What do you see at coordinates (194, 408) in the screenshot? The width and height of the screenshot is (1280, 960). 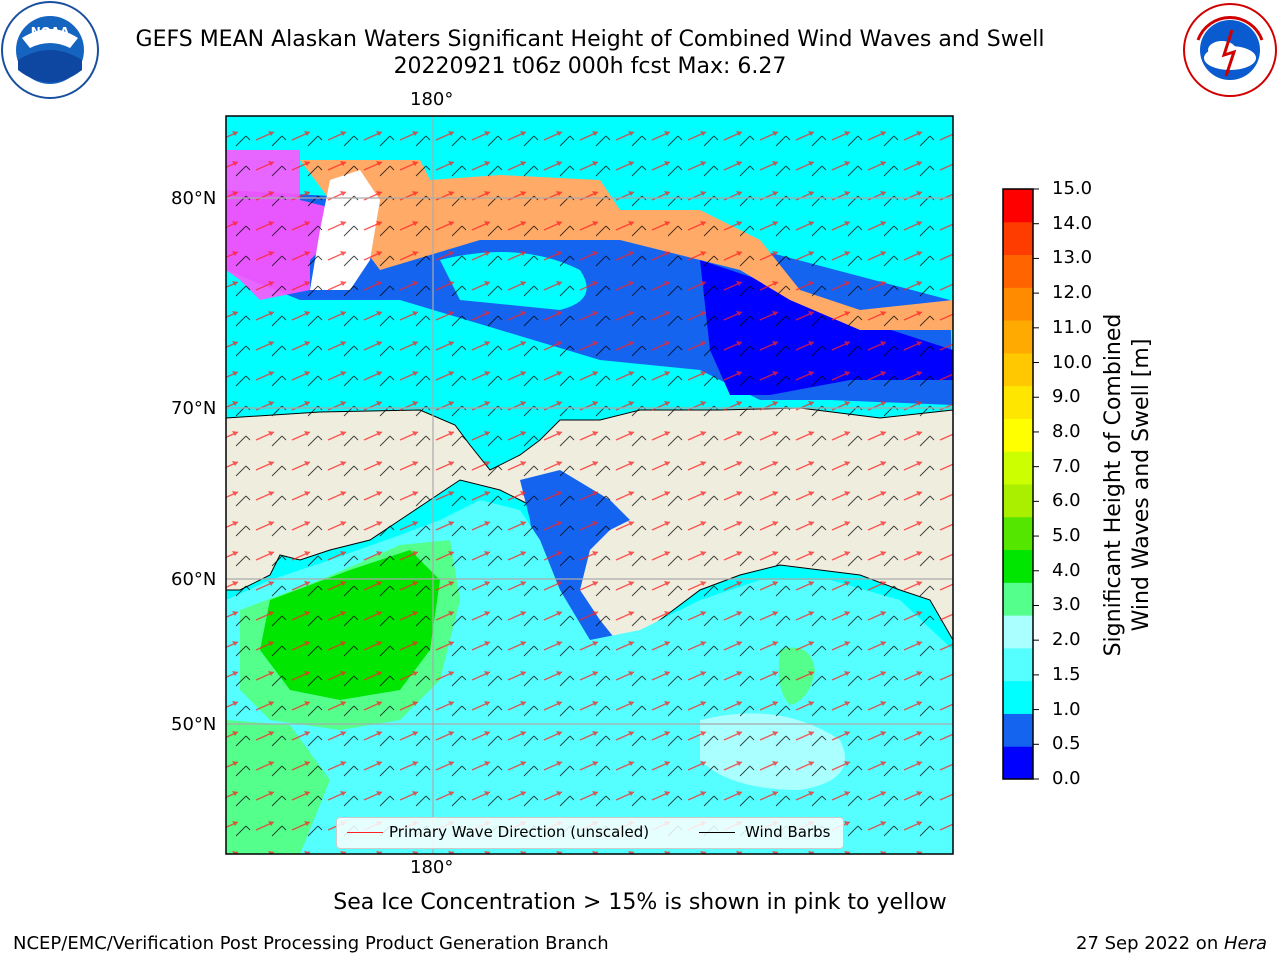 I see `lat-label: 70°N` at bounding box center [194, 408].